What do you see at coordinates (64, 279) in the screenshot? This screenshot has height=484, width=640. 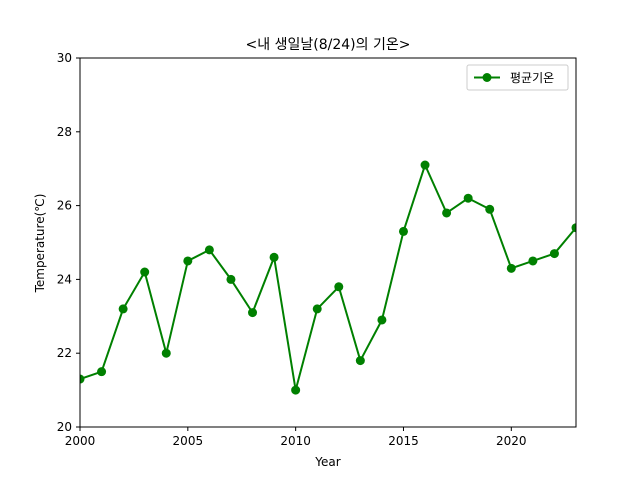 I see `y-tick-label-24: 24` at bounding box center [64, 279].